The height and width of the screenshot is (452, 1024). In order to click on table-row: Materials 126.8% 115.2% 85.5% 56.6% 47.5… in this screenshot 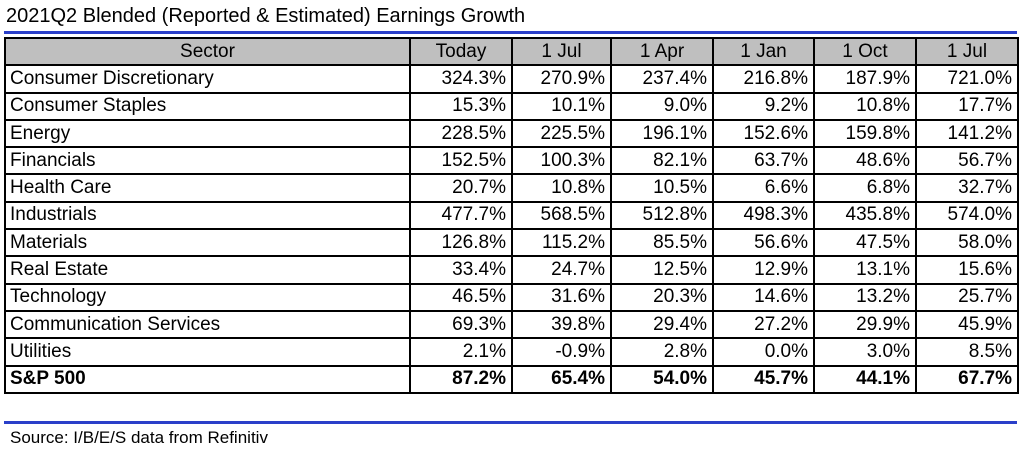, I will do `click(511, 243)`.